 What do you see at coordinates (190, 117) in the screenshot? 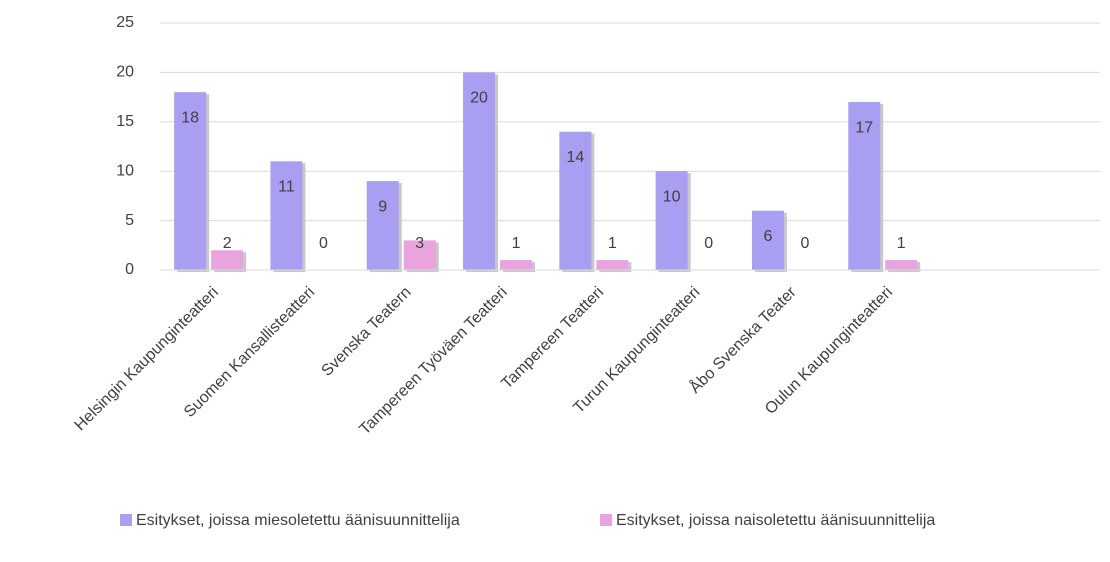
I see `data-label: 18` at bounding box center [190, 117].